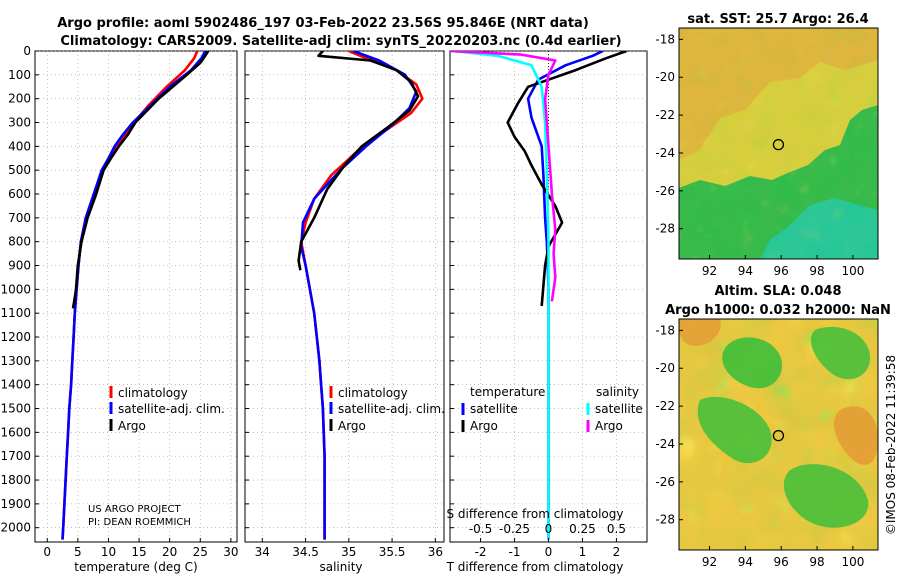  Describe the element at coordinates (665, 330) in the screenshot. I see `sla-map-y-tick-label: -18` at that location.